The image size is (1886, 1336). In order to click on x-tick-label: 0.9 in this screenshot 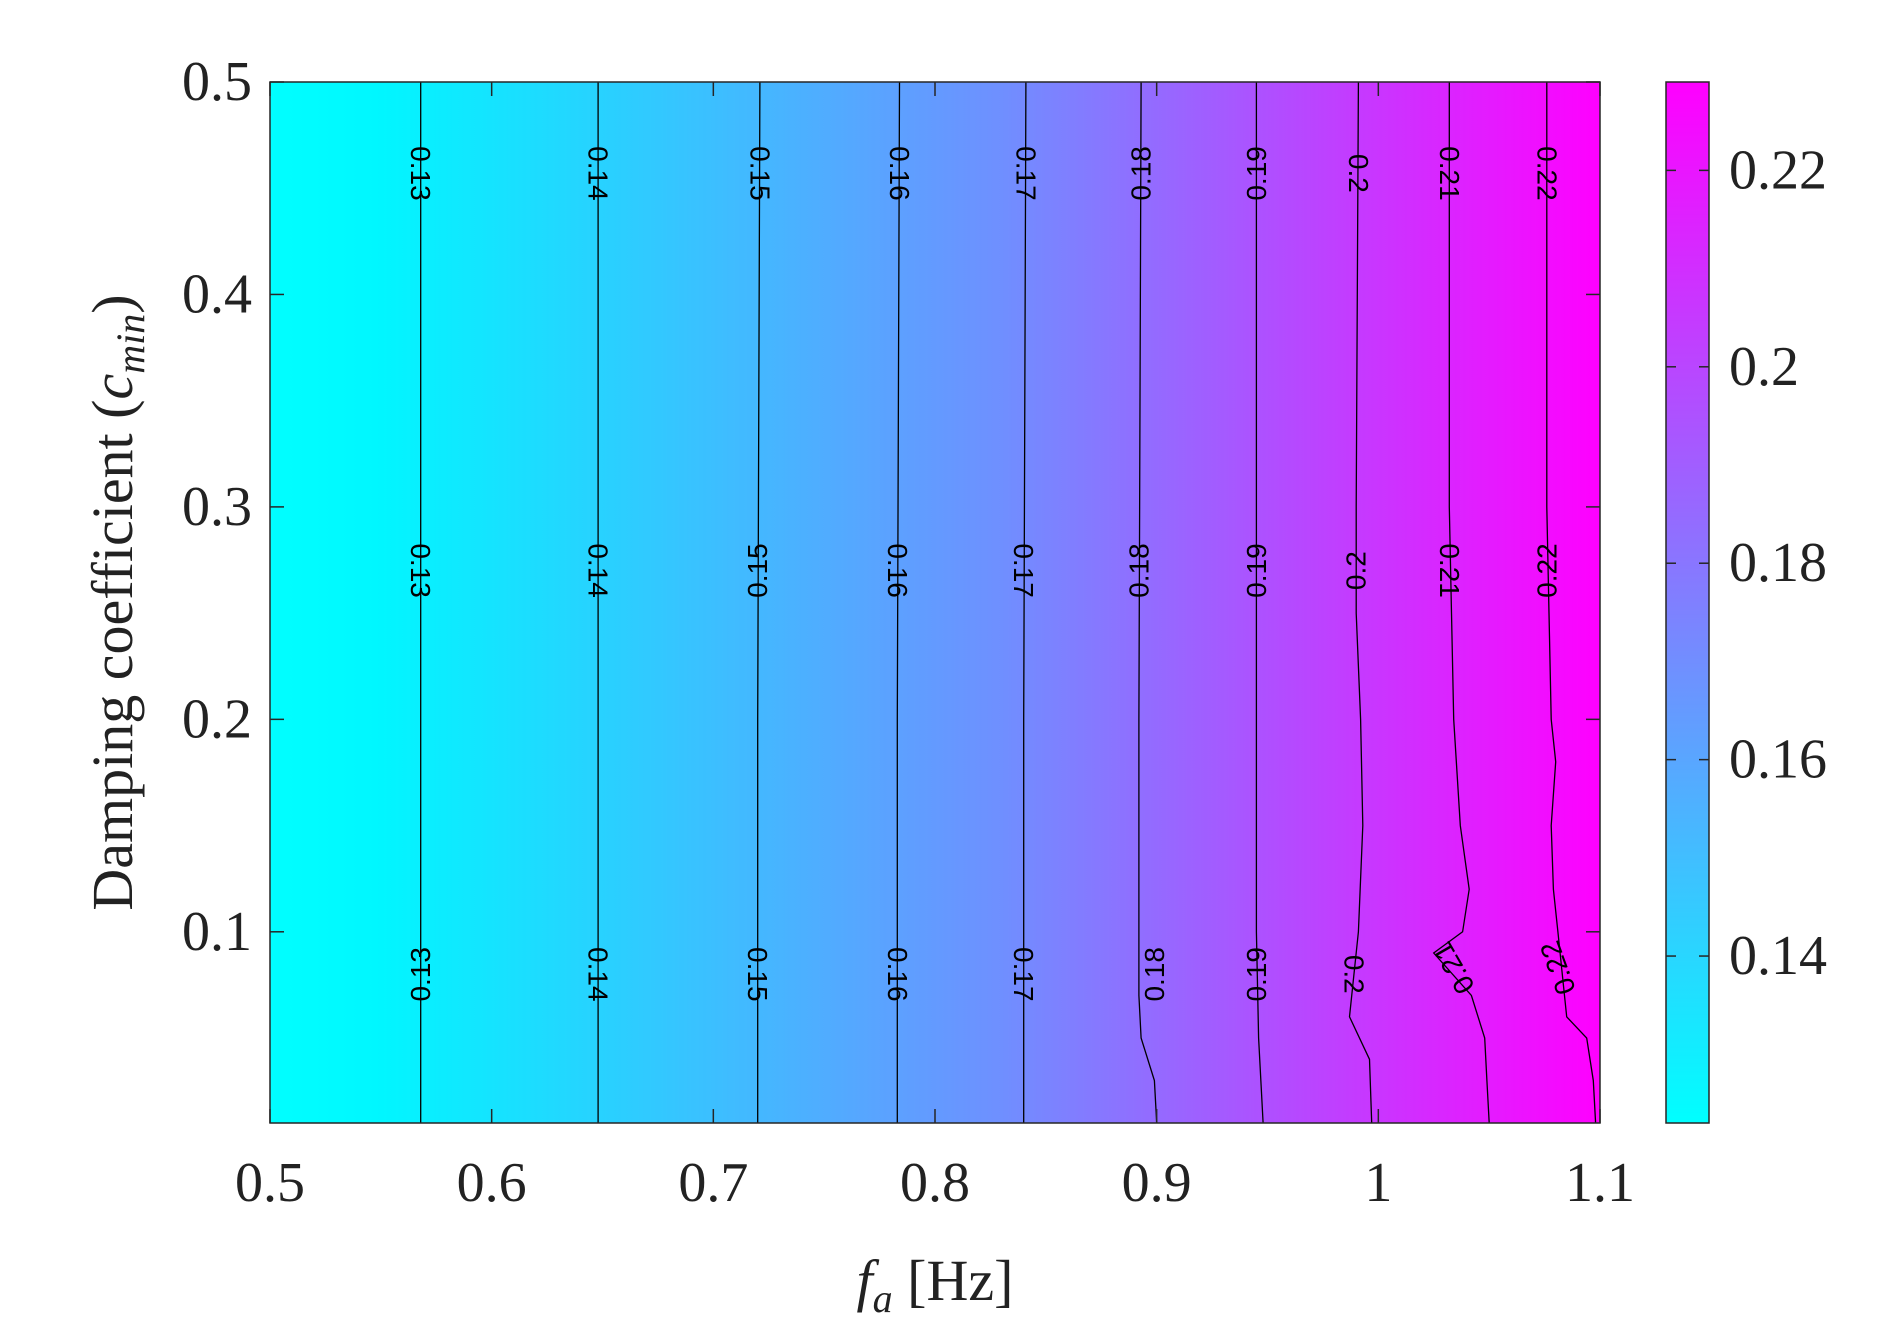, I will do `click(1157, 1183)`.